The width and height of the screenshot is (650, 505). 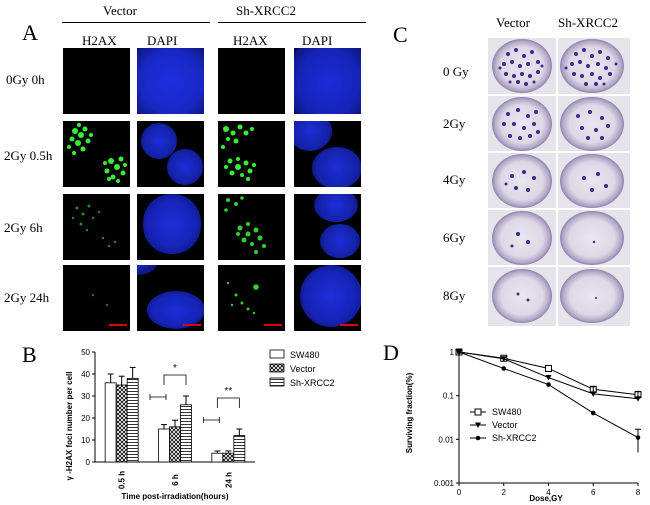 What do you see at coordinates (85, 440) in the screenshot?
I see `chart-b-ytick-label: 10` at bounding box center [85, 440].